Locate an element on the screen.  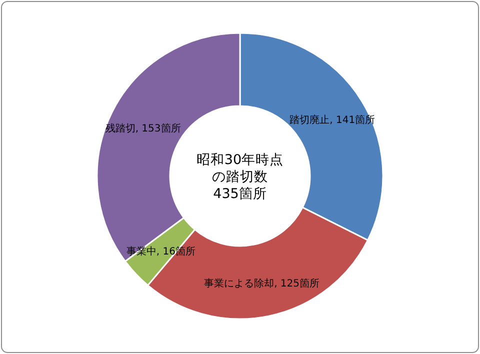
slice-label: 残踏切, 153箇所 is located at coordinates (143, 128).